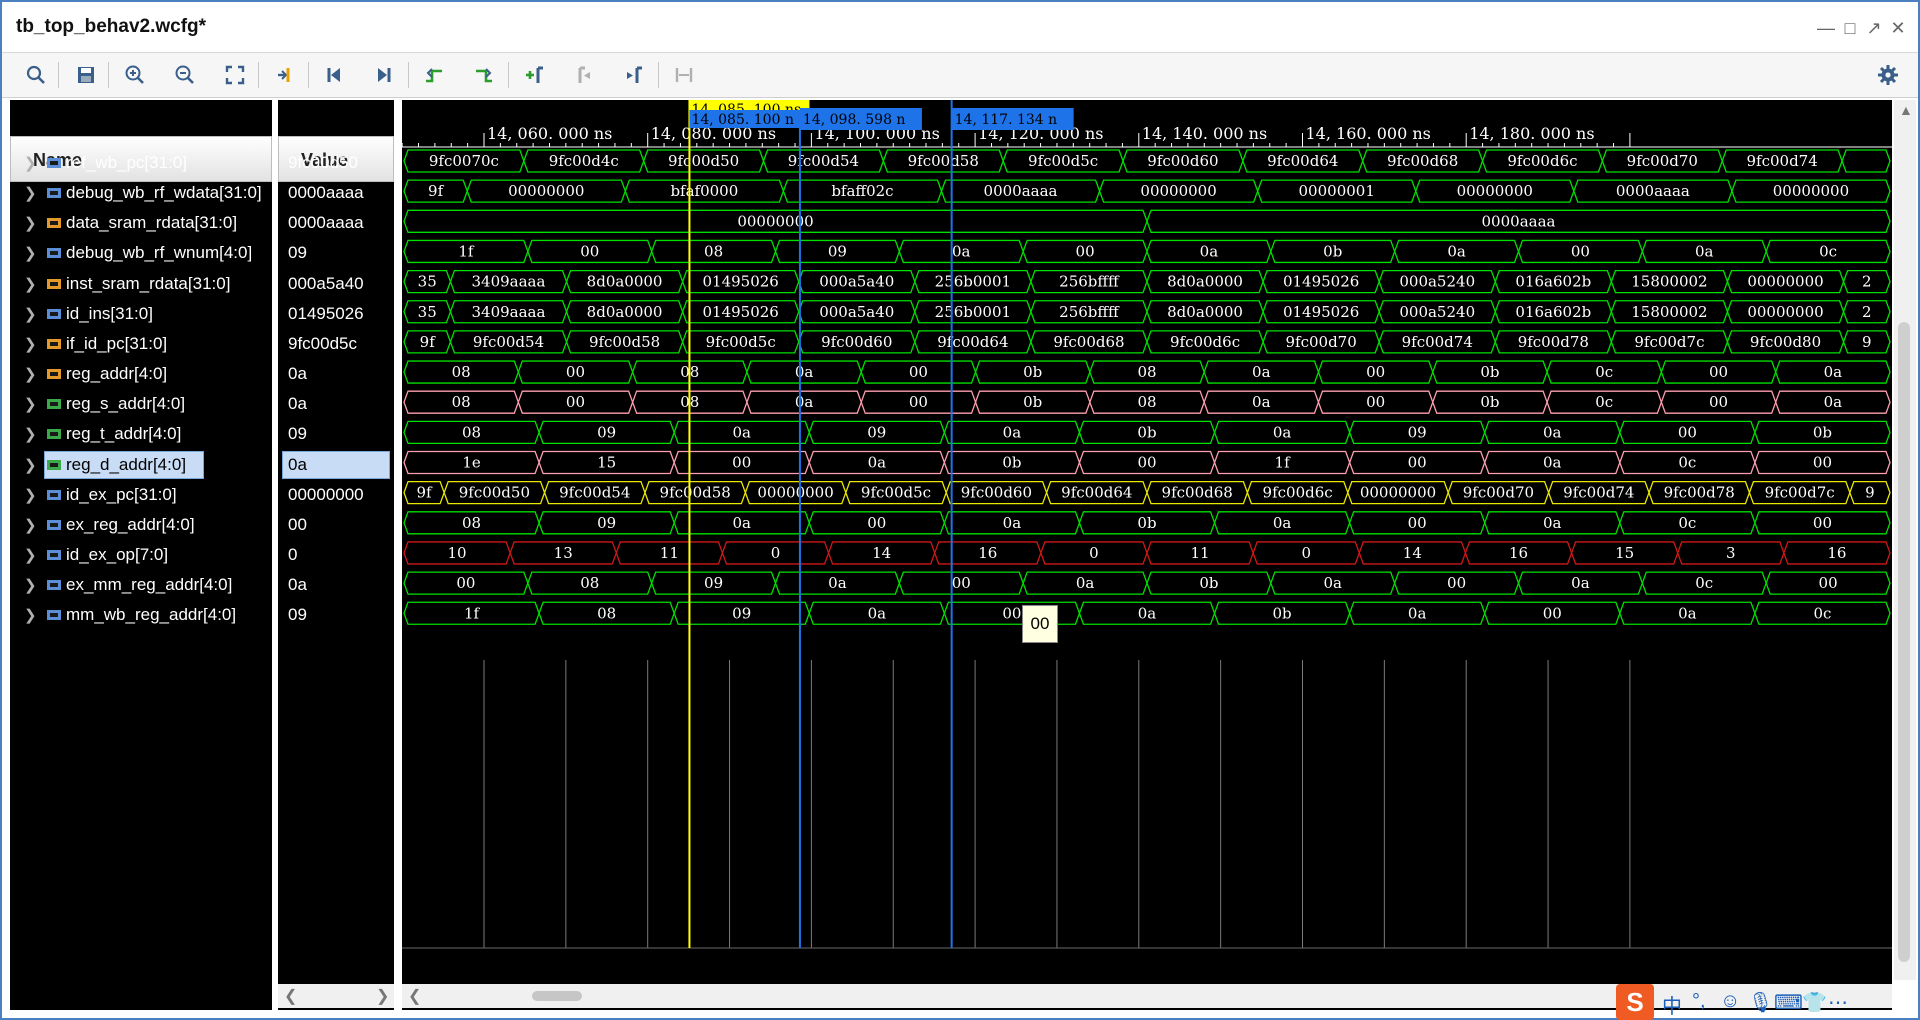 The width and height of the screenshot is (1920, 1020). What do you see at coordinates (135, 75) in the screenshot?
I see `zoom-in-icon` at bounding box center [135, 75].